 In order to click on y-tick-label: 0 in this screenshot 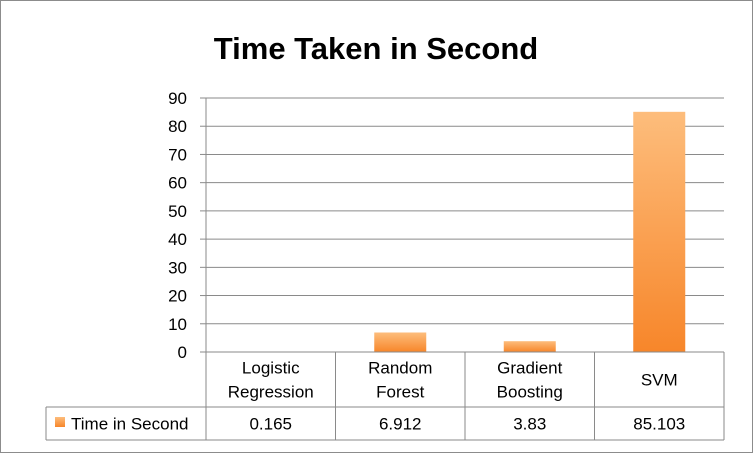, I will do `click(182, 352)`.